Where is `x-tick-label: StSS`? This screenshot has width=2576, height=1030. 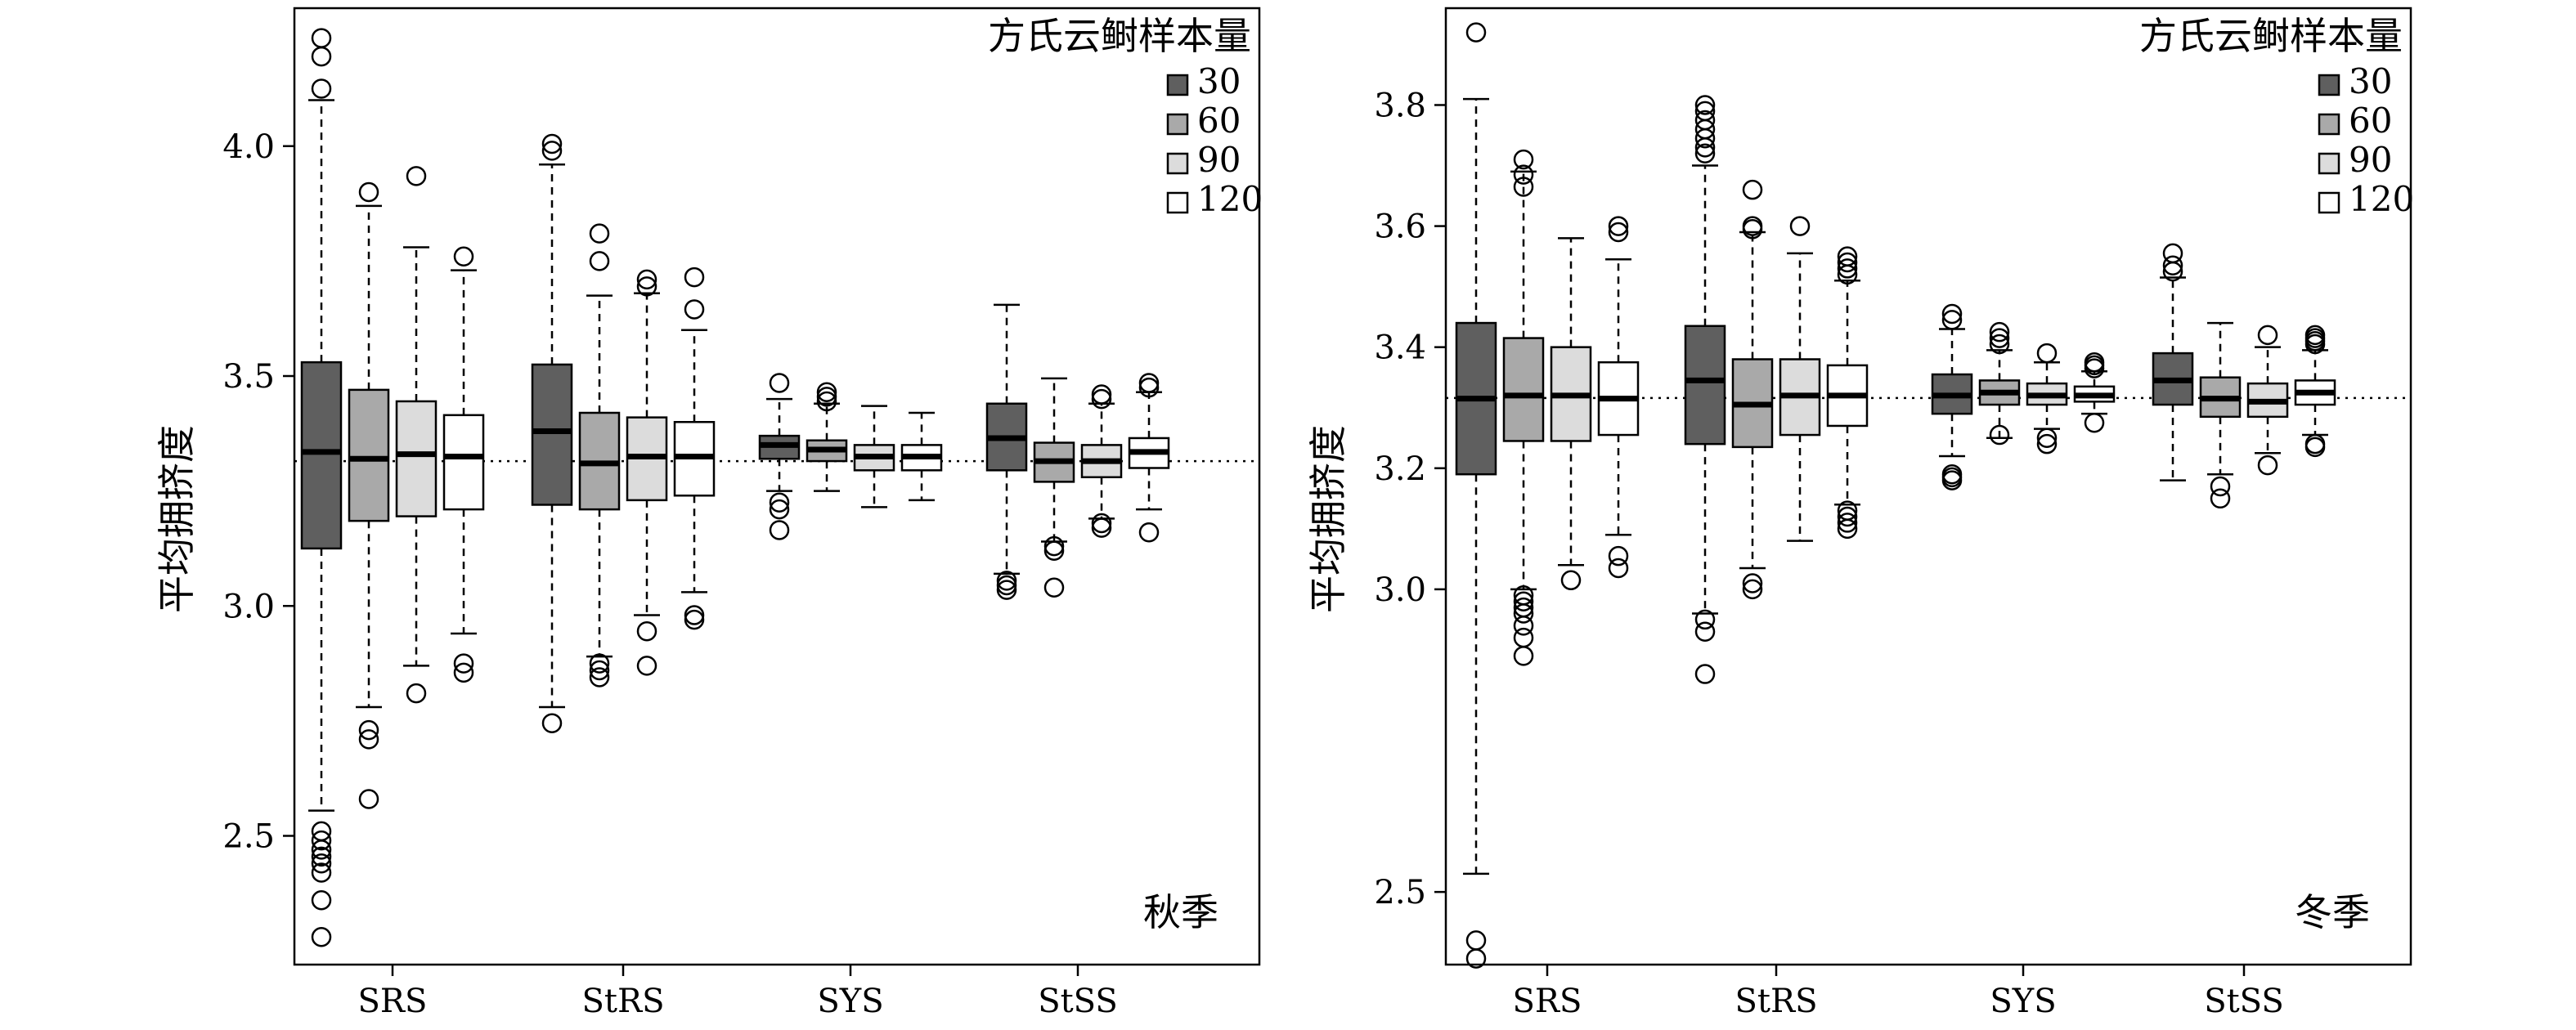 x-tick-label: StSS is located at coordinates (1078, 1001).